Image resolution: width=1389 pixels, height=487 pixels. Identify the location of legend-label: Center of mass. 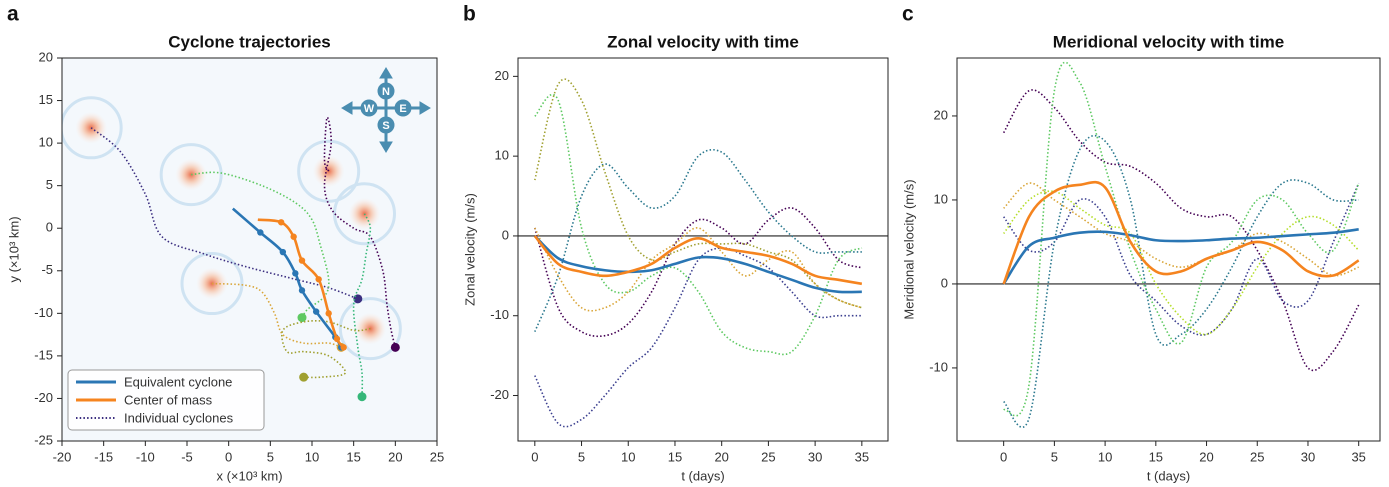
(168, 399).